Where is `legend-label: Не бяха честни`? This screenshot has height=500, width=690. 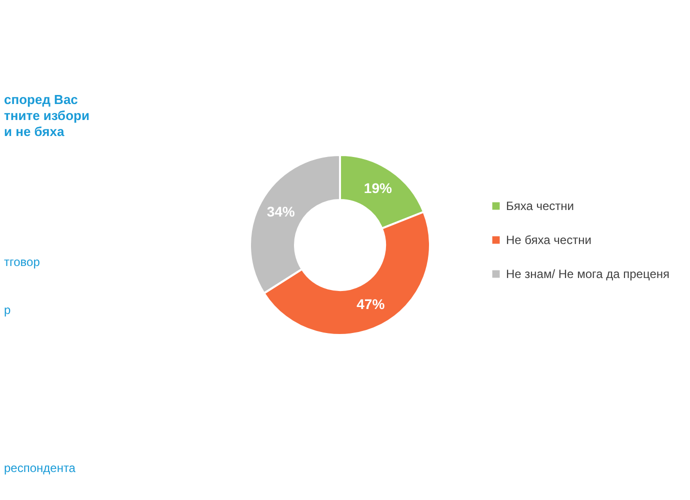
legend-label: Не бяха честни is located at coordinates (549, 240).